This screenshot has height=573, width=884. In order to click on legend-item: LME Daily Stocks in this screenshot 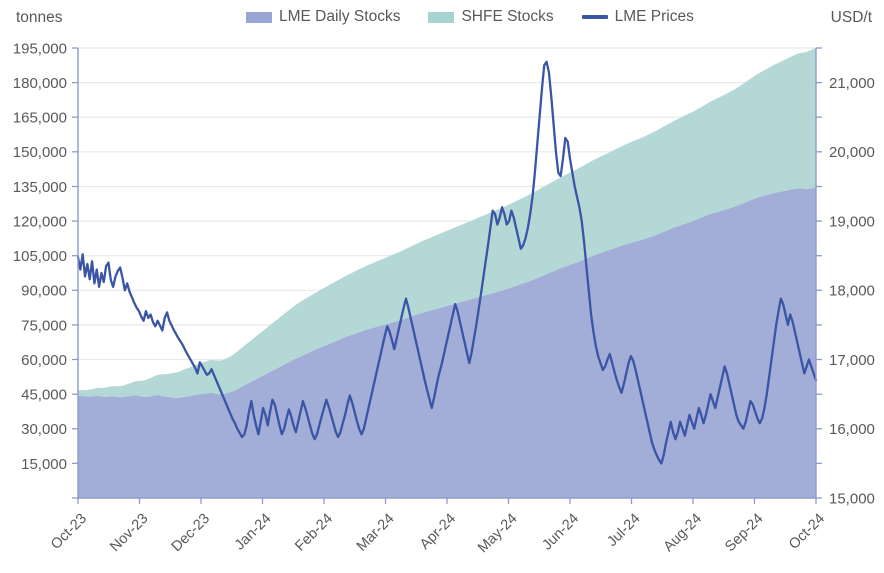, I will do `click(323, 17)`.